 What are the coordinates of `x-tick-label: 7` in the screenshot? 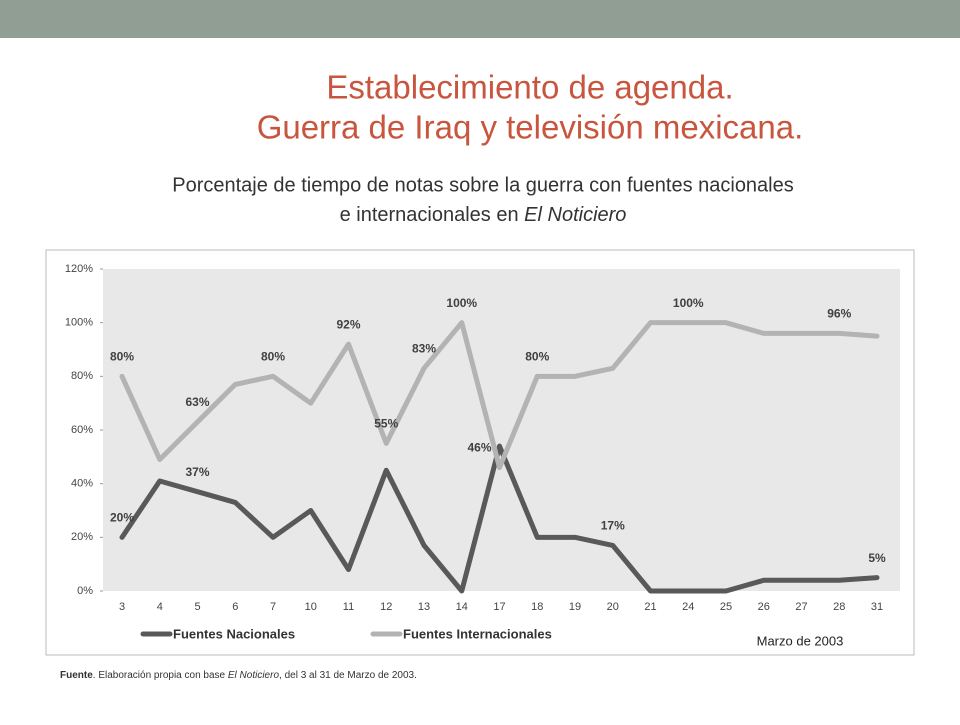 It's located at (273, 607).